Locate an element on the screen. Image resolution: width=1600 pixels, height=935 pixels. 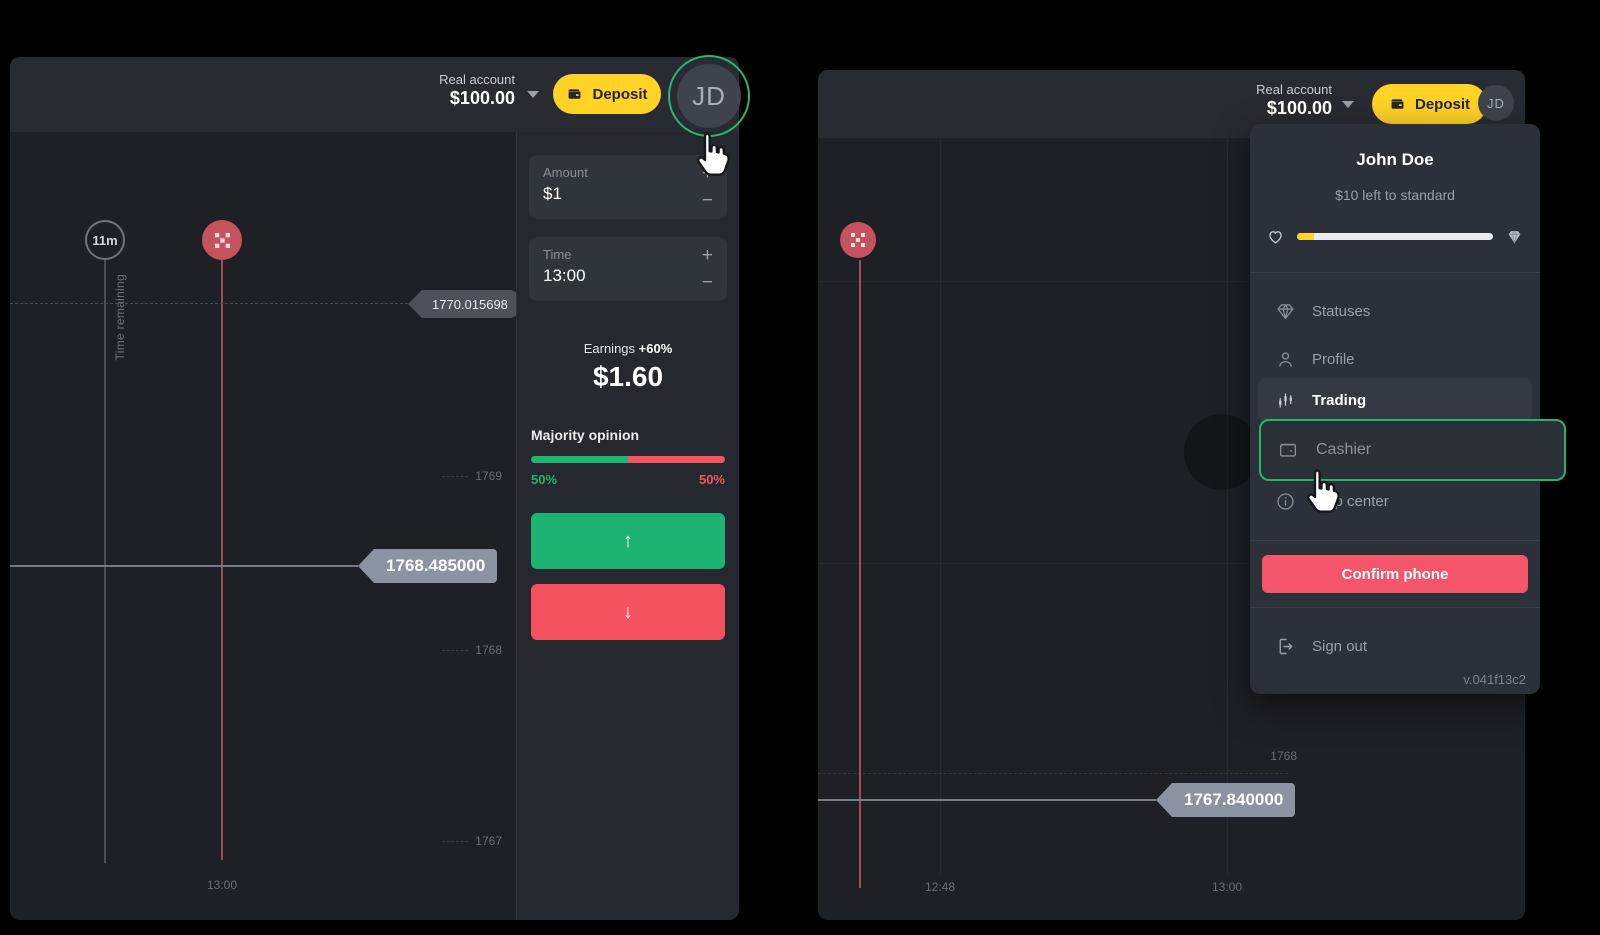
up-arrow-icon: ↑ is located at coordinates (628, 540).